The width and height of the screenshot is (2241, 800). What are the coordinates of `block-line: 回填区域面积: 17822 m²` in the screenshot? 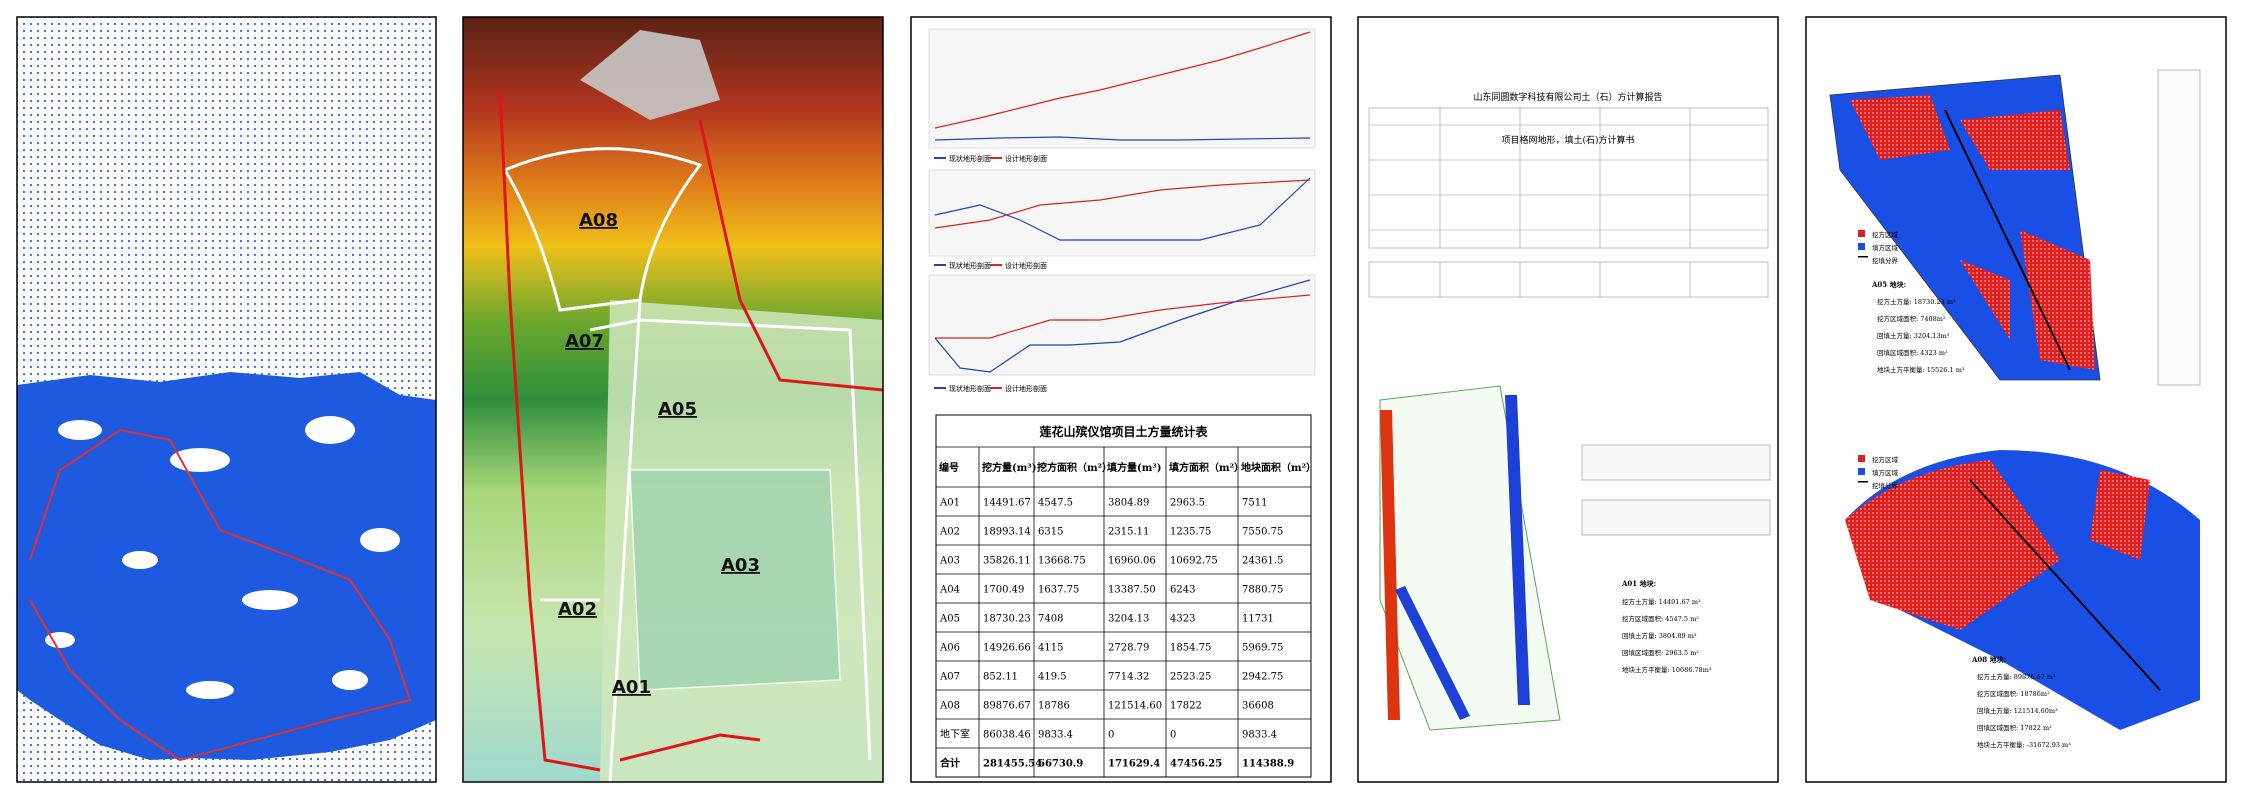 It's located at (2014, 727).